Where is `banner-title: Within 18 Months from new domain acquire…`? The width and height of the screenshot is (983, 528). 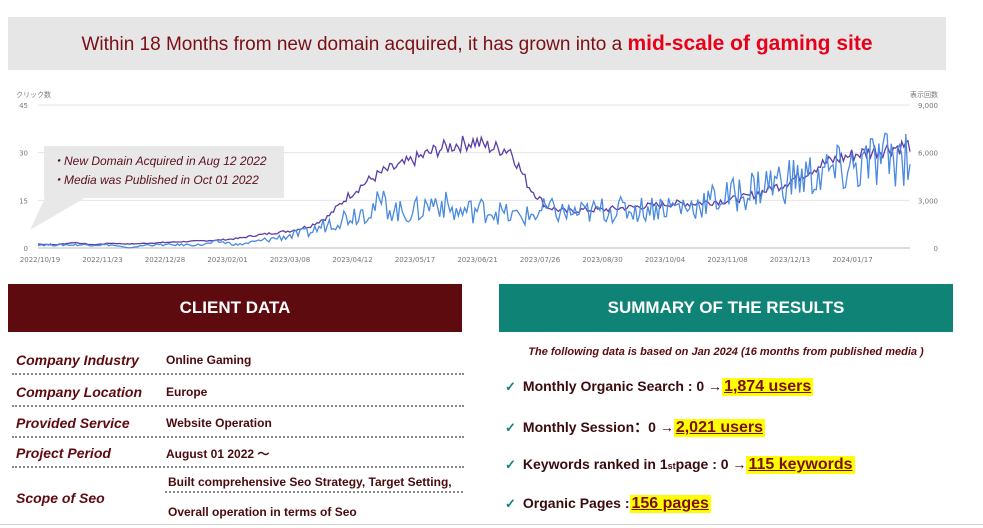
banner-title: Within 18 Months from new domain acquire… is located at coordinates (476, 44).